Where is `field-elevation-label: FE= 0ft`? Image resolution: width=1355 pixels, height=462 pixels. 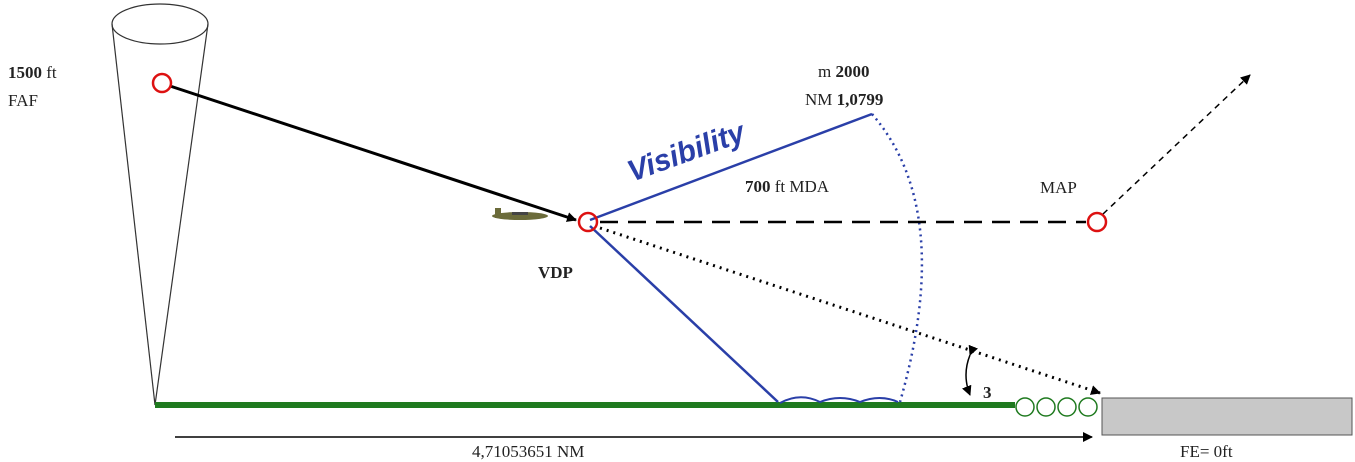
field-elevation-label: FE= 0ft is located at coordinates (1206, 451).